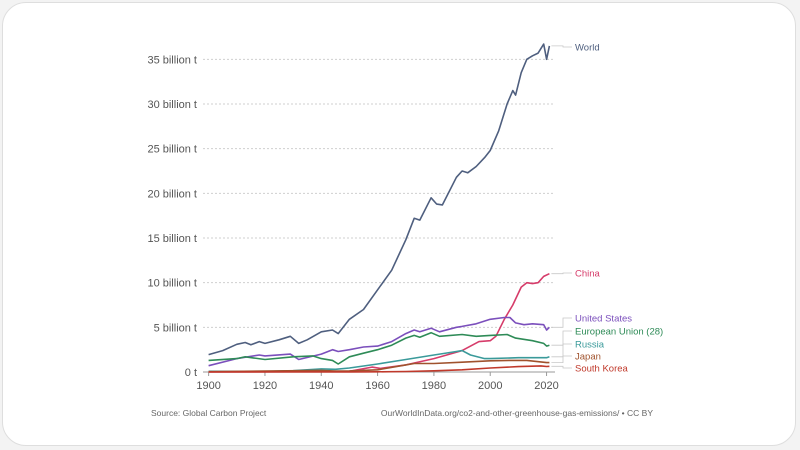 This screenshot has height=450, width=800. I want to click on series-line-united-states, so click(379, 341).